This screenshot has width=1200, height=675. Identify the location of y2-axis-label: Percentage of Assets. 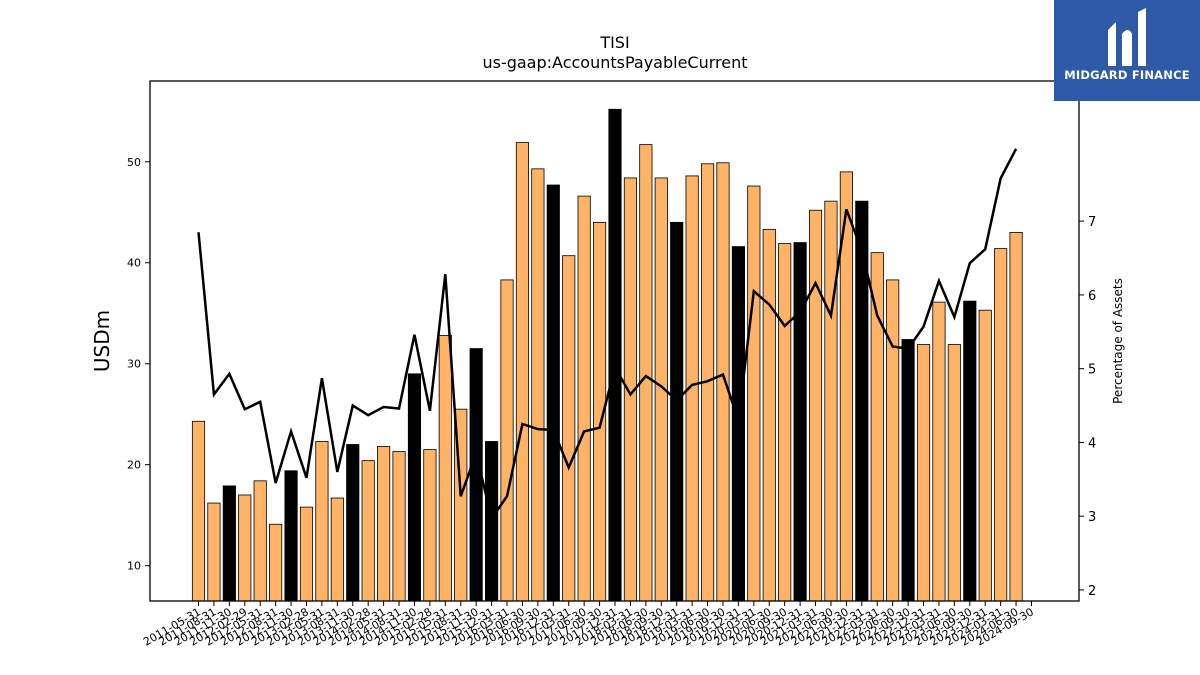
(1118, 341).